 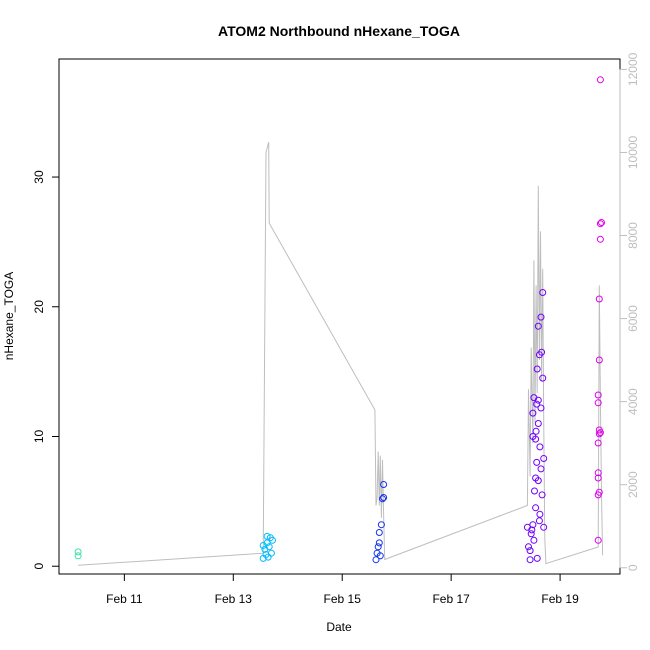 I want to click on x-tick-label: Feb 15, so click(x=343, y=599).